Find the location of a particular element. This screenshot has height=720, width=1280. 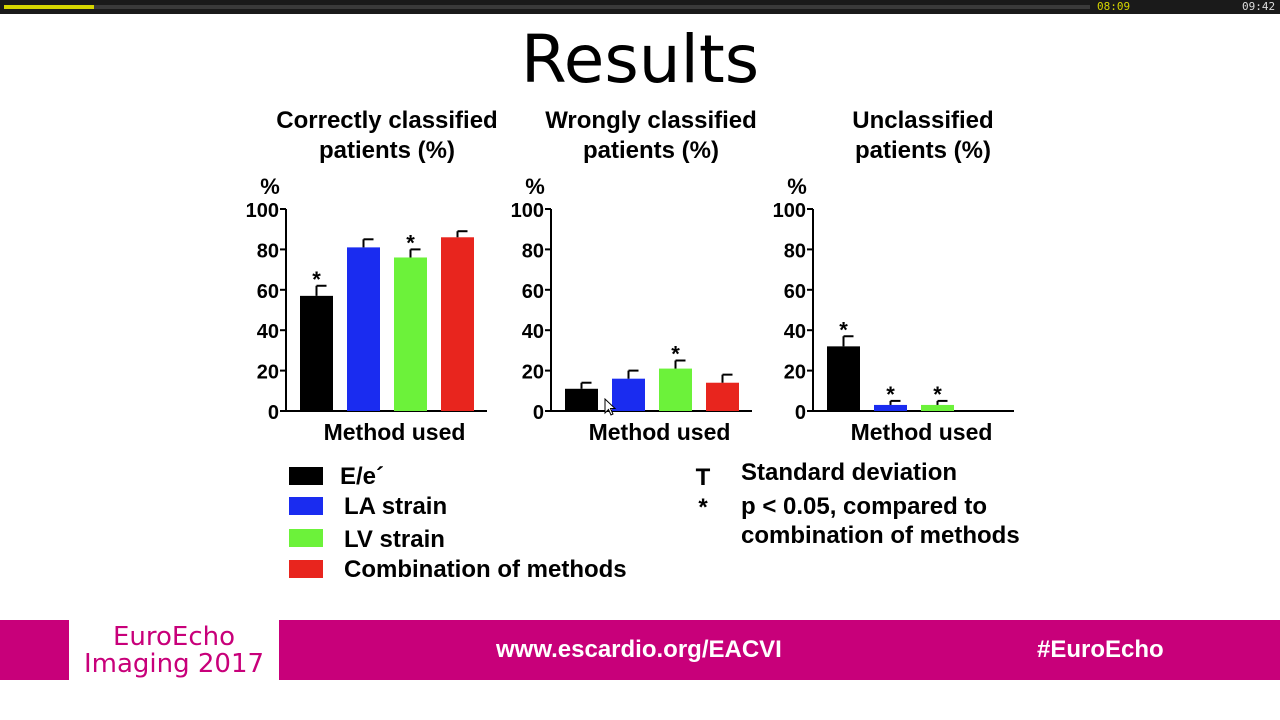

chart-3-y-tick-label: 40 is located at coordinates (795, 332).